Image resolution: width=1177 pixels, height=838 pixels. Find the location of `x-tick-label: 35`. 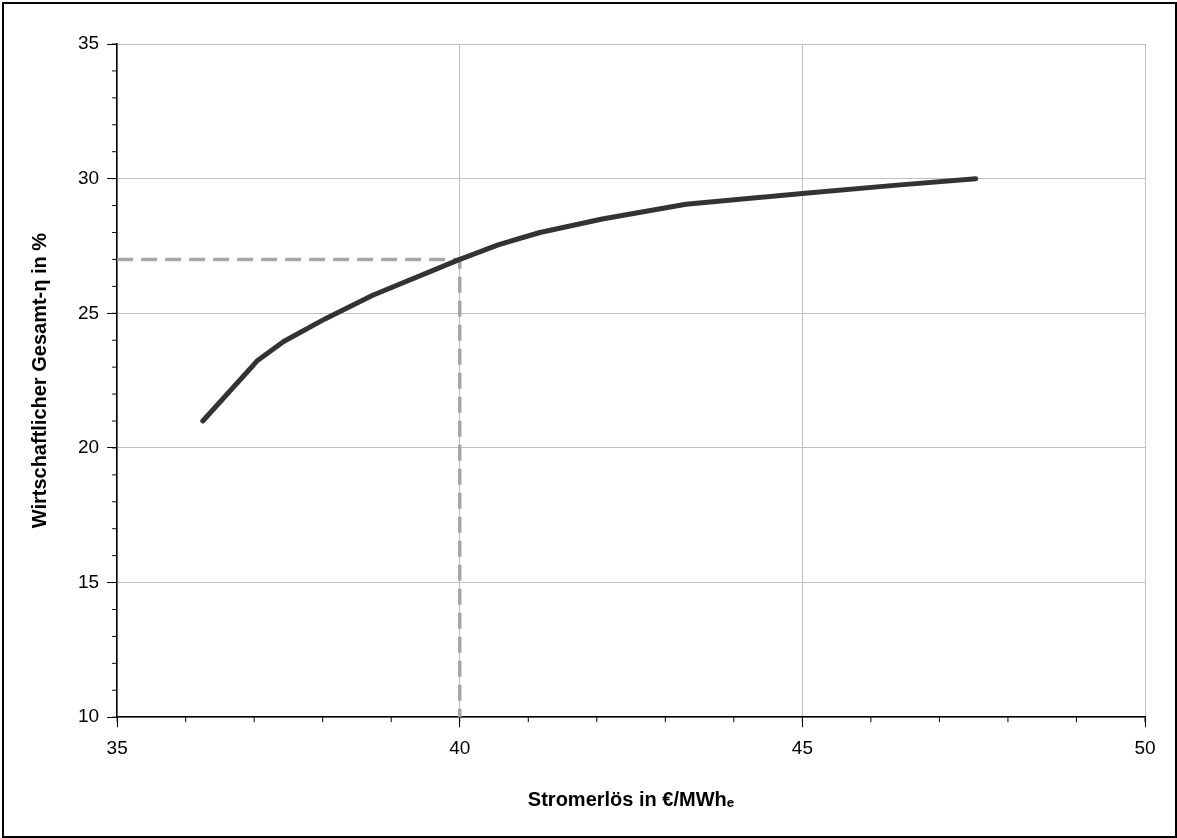

x-tick-label: 35 is located at coordinates (117, 747).